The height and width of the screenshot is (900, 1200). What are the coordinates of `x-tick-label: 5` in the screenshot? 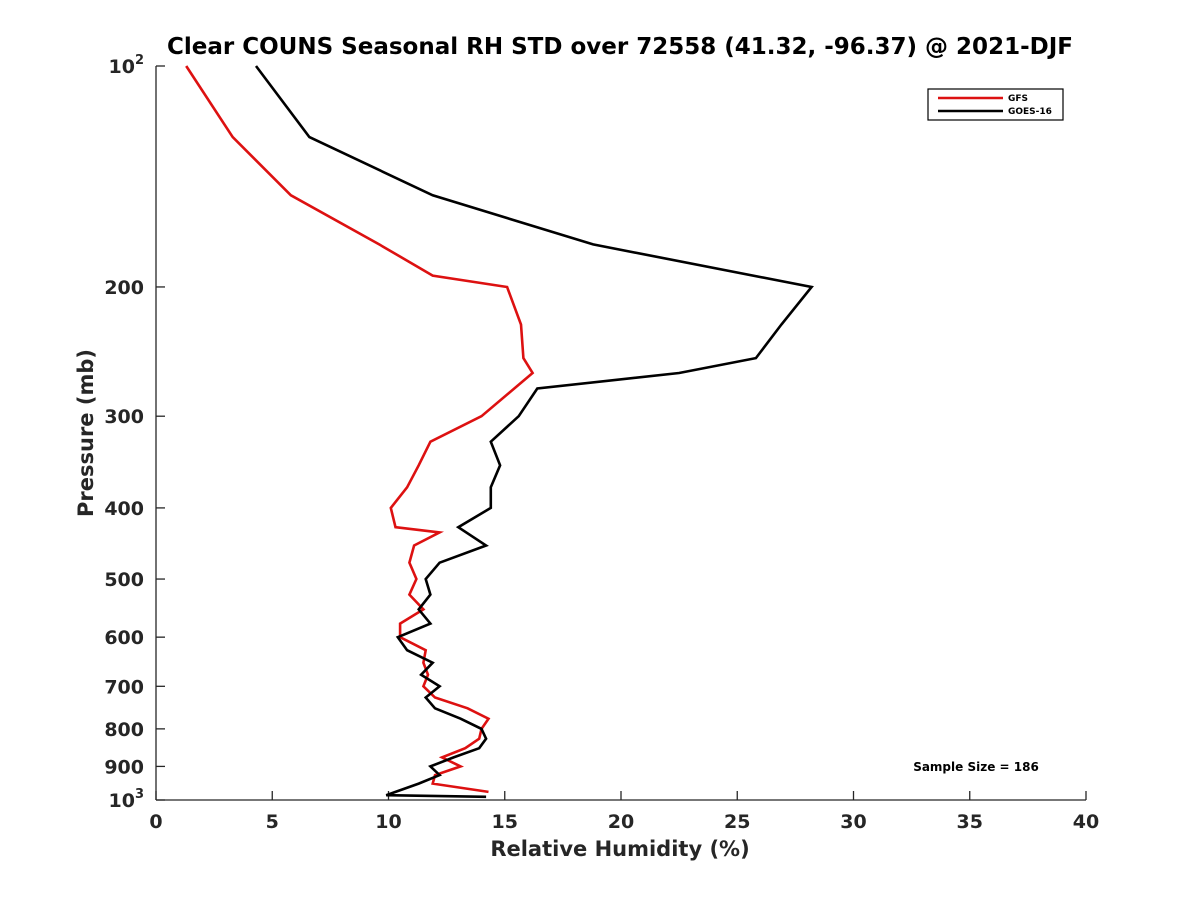 It's located at (272, 822).